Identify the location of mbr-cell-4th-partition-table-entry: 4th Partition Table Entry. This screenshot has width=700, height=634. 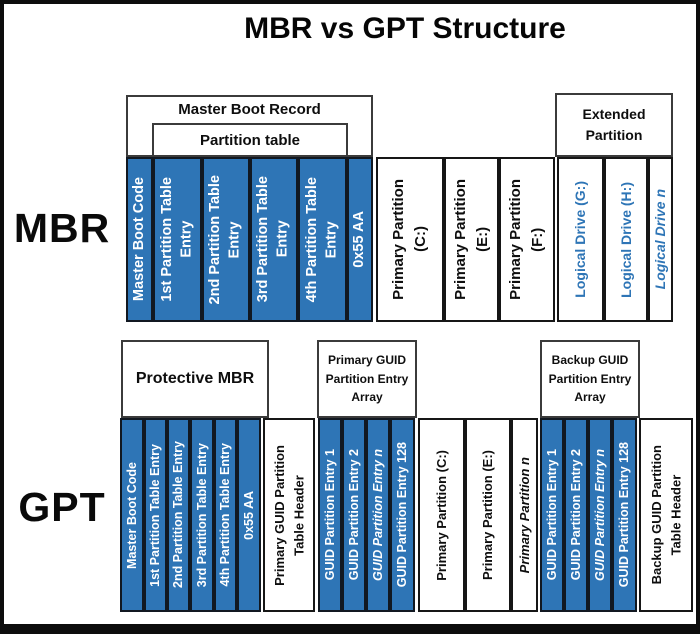
(322, 239).